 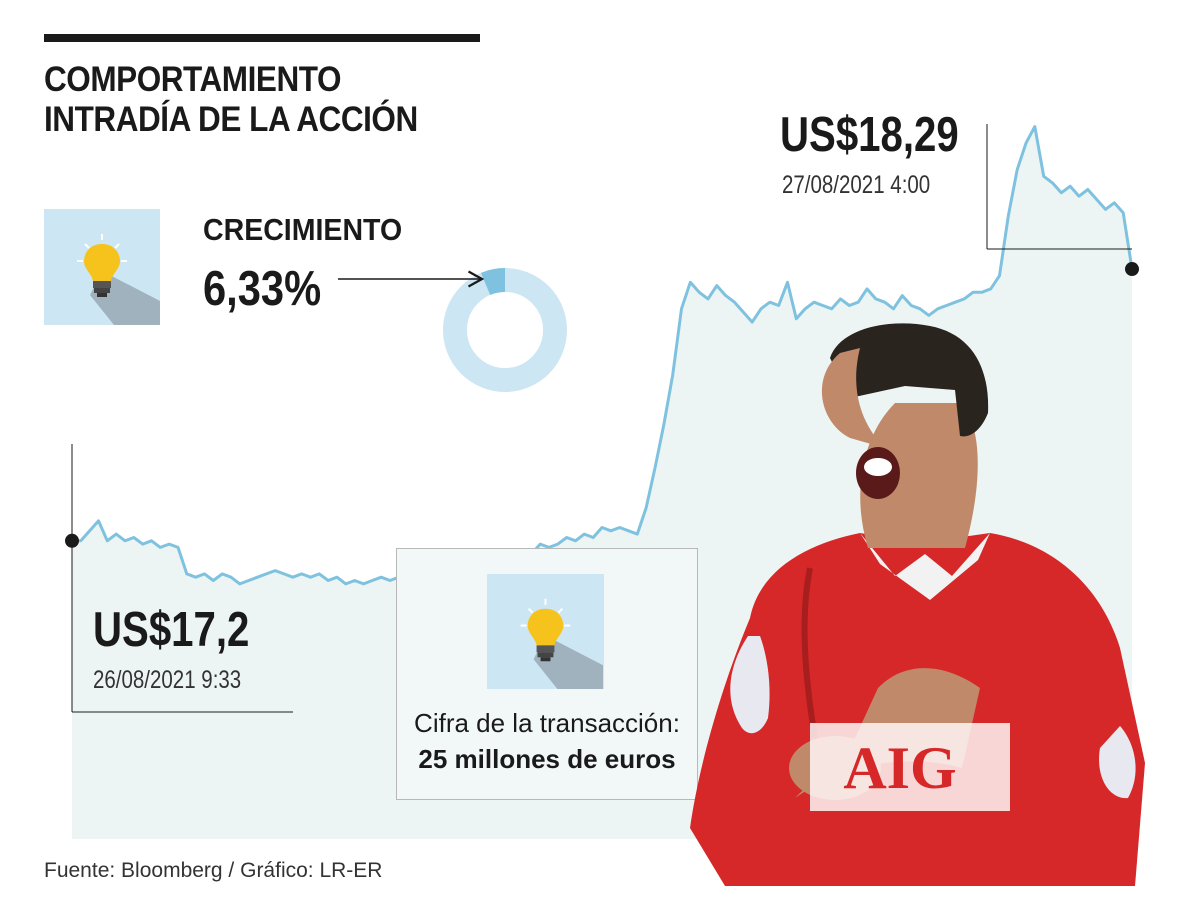 I want to click on svg-text: AIG, so click(x=899, y=768).